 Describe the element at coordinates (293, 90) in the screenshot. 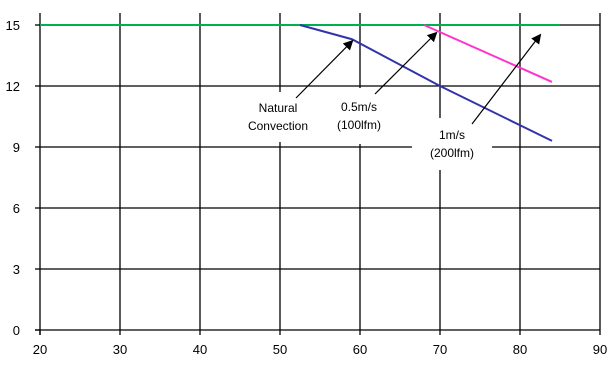

I see `annotation-1: Natural Convection` at that location.